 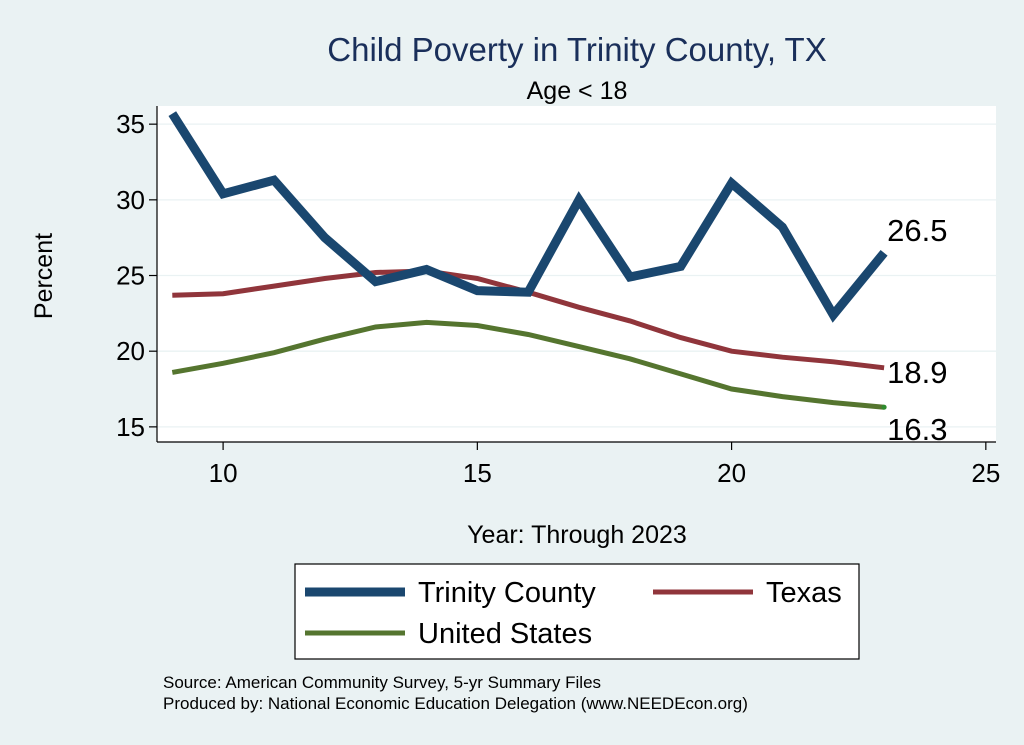 I want to click on end-label: 16.3, so click(x=917, y=429).